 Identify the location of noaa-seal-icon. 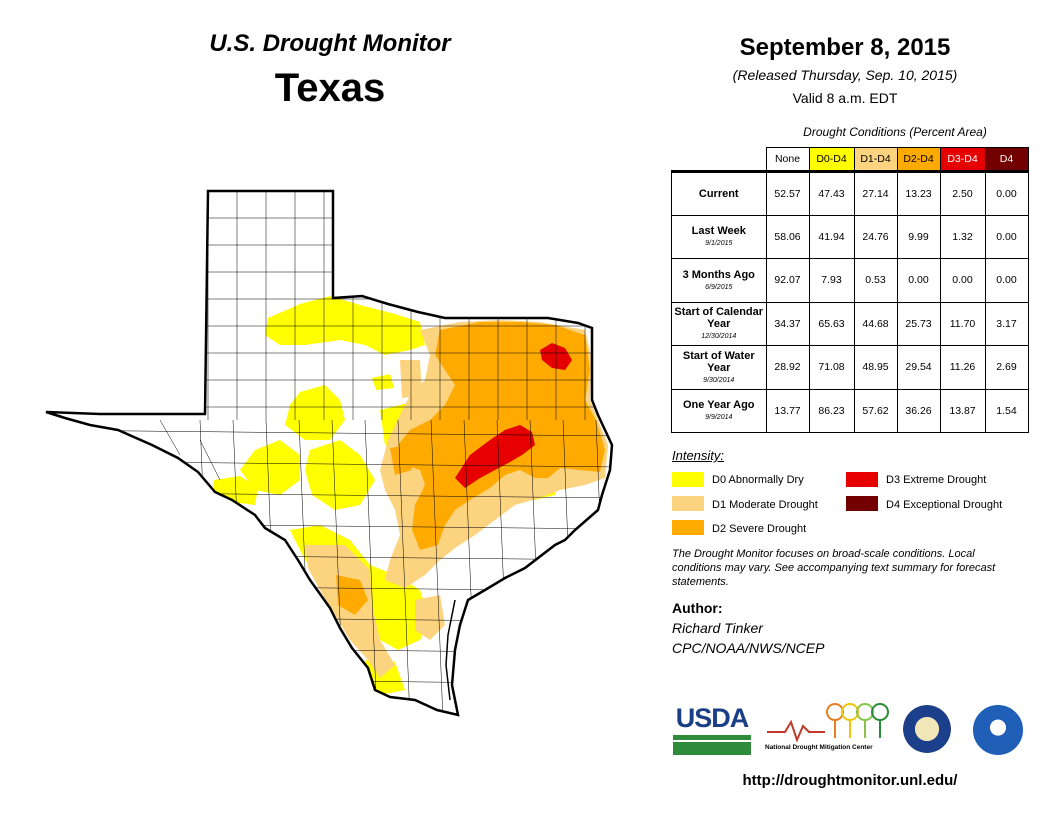
(998, 730).